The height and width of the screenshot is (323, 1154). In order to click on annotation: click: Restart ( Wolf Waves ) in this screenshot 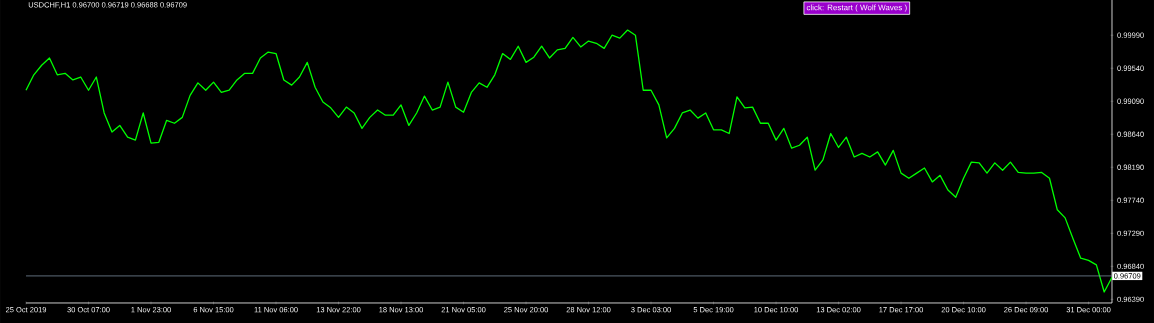, I will do `click(856, 8)`.